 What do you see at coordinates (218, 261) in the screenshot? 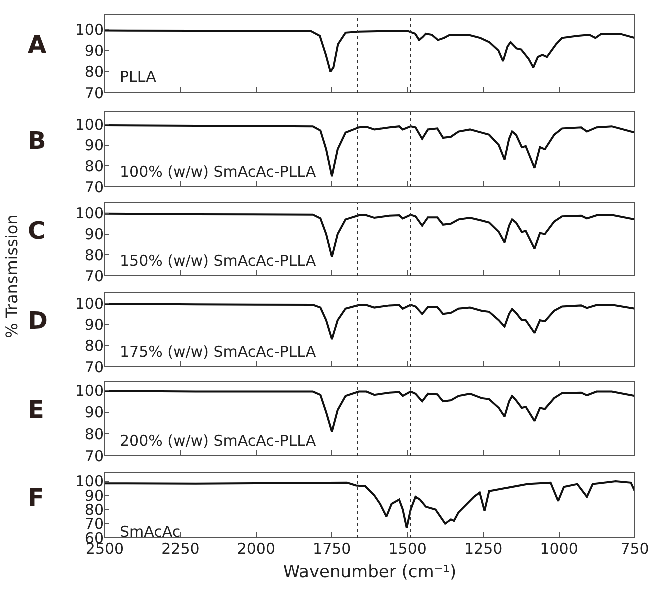
I see `annotation: 150% (w/w) SmAcAc-PLLA` at bounding box center [218, 261].